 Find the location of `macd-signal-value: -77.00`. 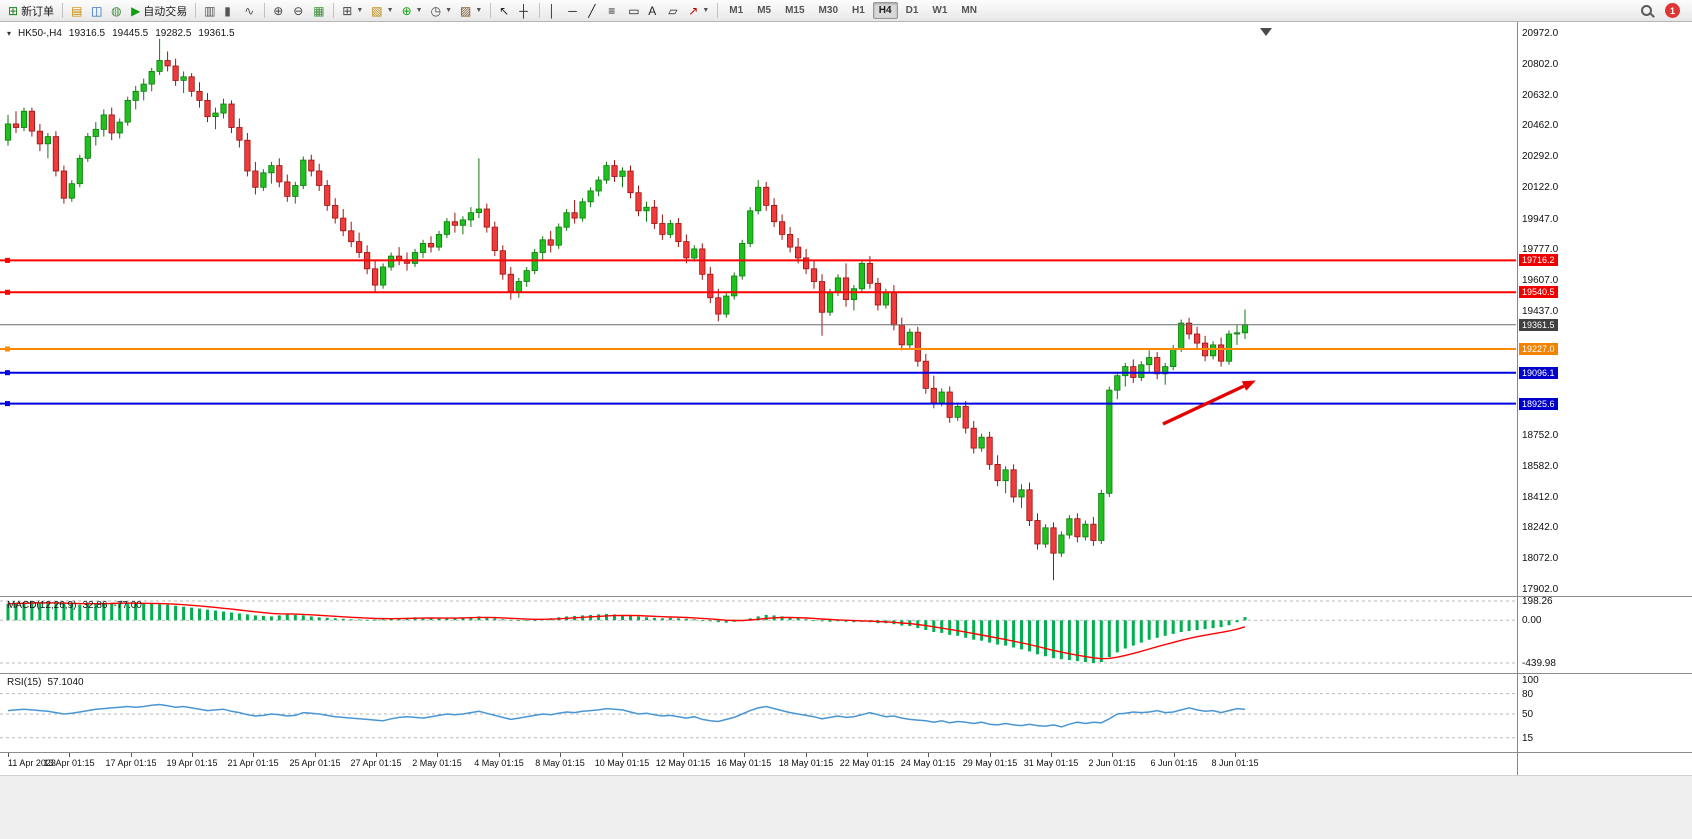

macd-signal-value: -77.00 is located at coordinates (127, 605).